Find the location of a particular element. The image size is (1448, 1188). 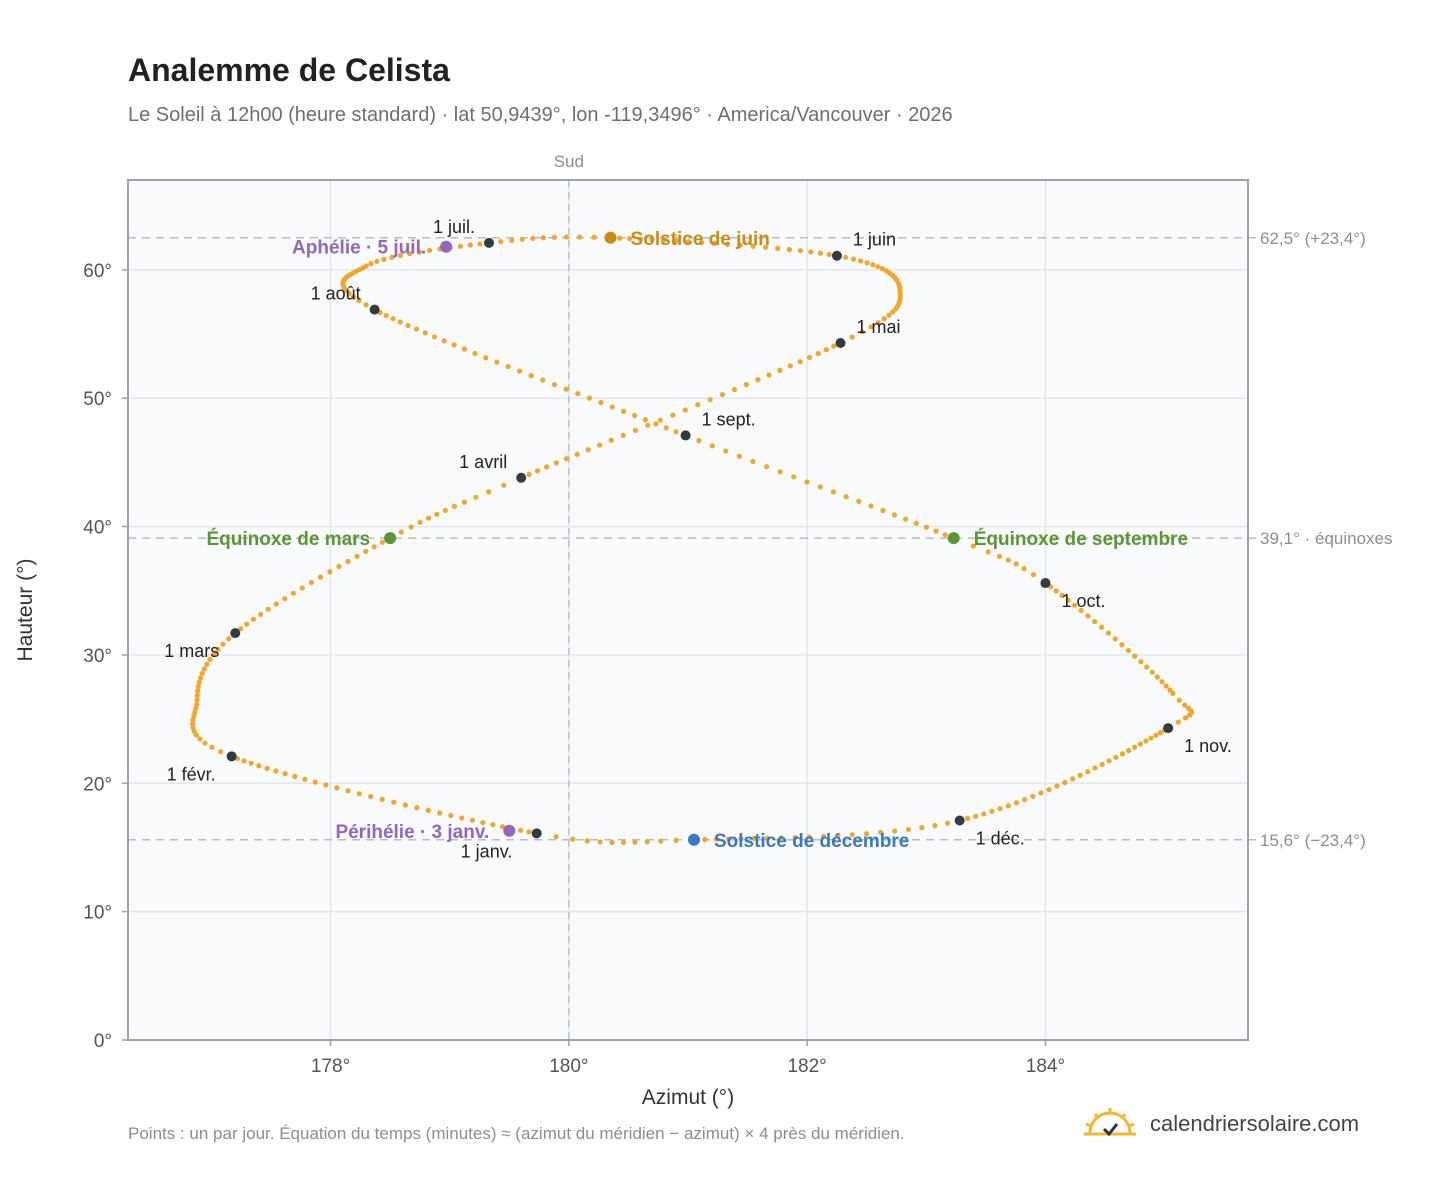

y-tick-label: 30° is located at coordinates (97, 656).